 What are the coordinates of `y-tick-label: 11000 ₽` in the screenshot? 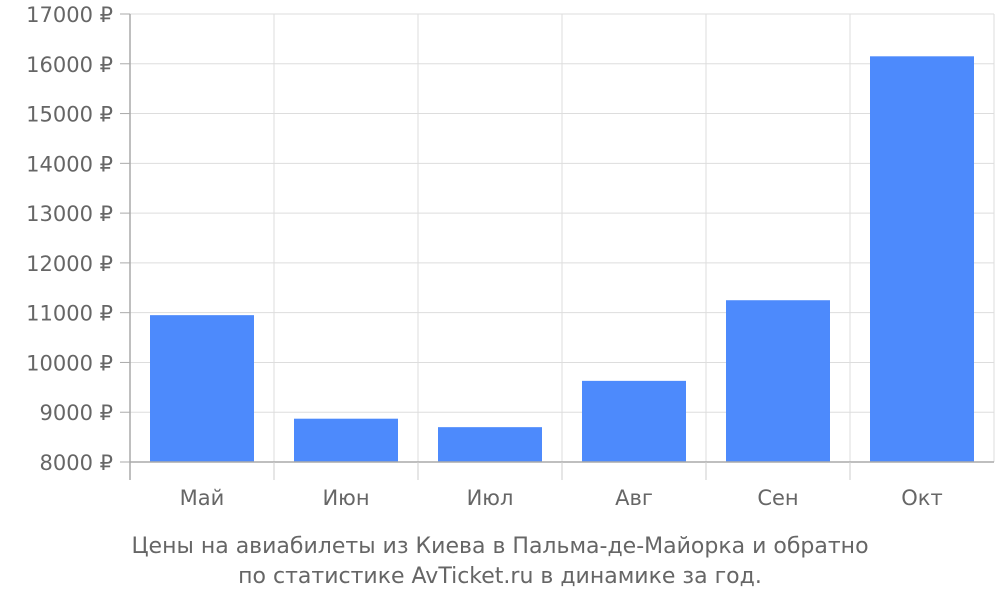 It's located at (69, 314).